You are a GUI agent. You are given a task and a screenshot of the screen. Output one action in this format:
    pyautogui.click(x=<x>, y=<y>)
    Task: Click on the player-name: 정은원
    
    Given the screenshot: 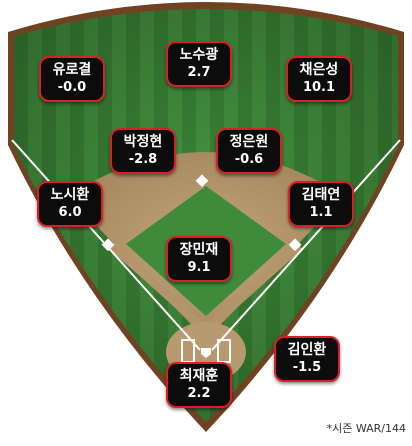 What is the action you would take?
    pyautogui.click(x=249, y=142)
    